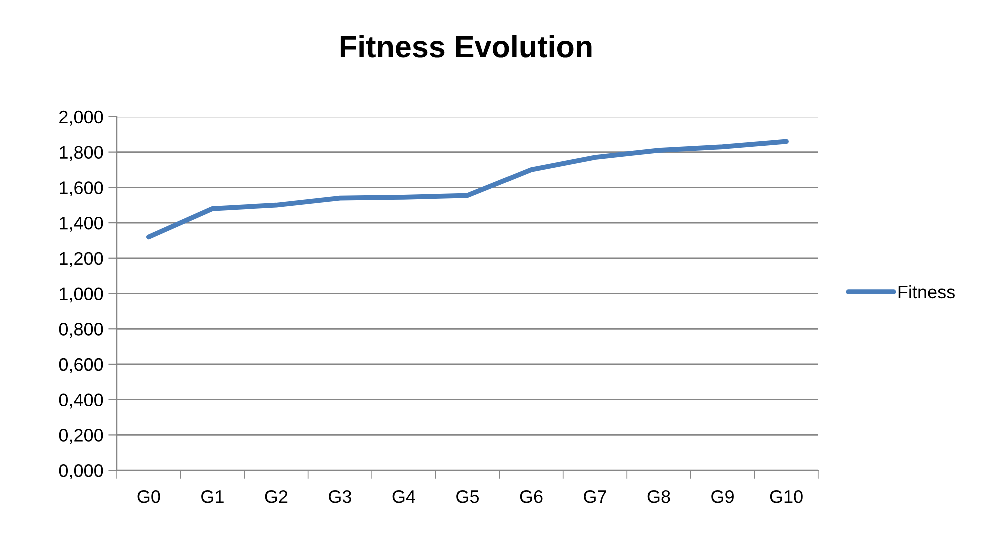  Describe the element at coordinates (276, 497) in the screenshot. I see `x-tick-label: G2` at that location.